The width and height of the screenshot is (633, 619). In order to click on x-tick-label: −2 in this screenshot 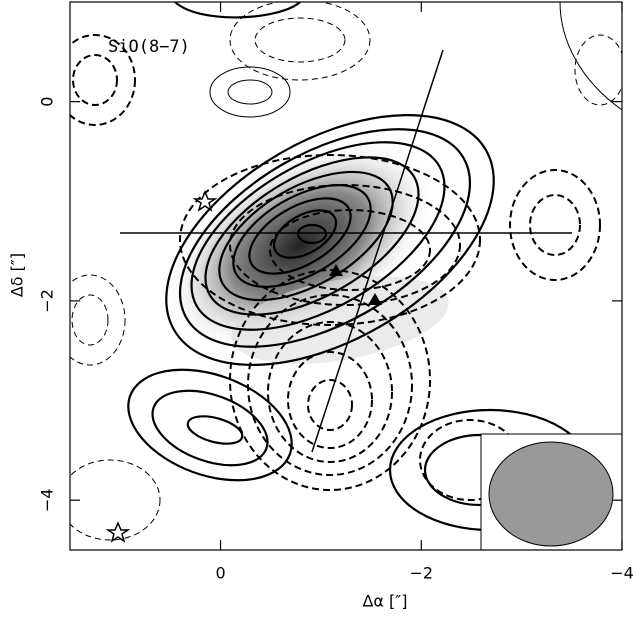, I will do `click(421, 573)`.